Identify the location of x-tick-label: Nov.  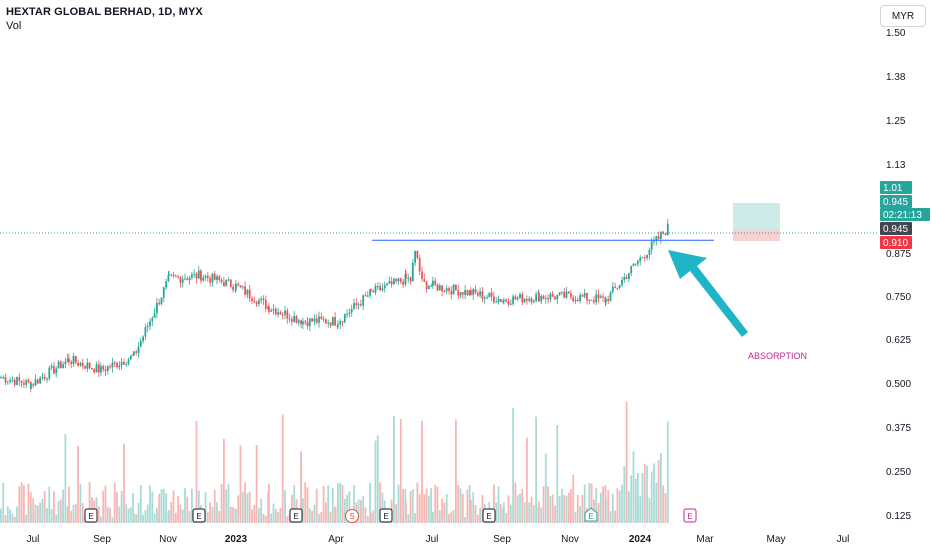
(168, 539).